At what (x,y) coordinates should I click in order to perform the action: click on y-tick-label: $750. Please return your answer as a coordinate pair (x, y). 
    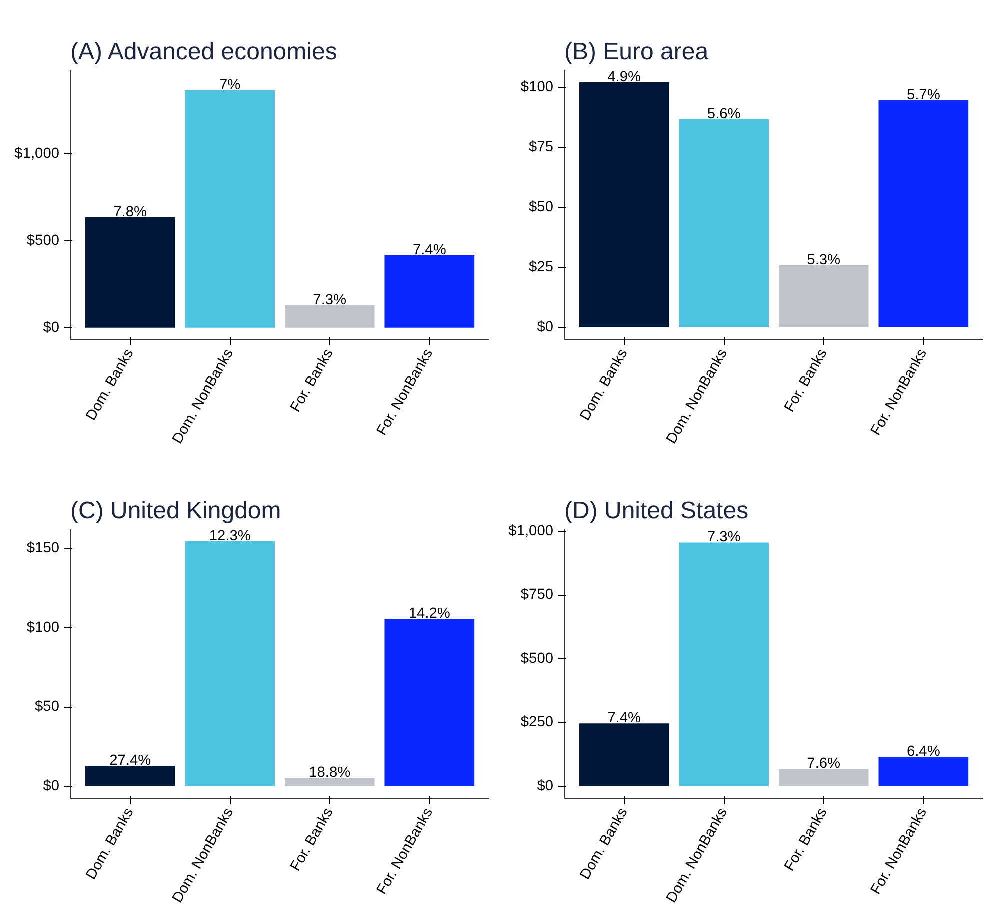
    Looking at the image, I should click on (537, 595).